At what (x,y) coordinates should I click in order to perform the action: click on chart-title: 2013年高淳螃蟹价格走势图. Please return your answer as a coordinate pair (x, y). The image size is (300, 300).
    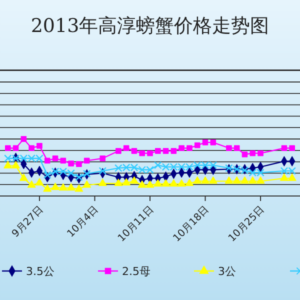
    Looking at the image, I should click on (150, 26).